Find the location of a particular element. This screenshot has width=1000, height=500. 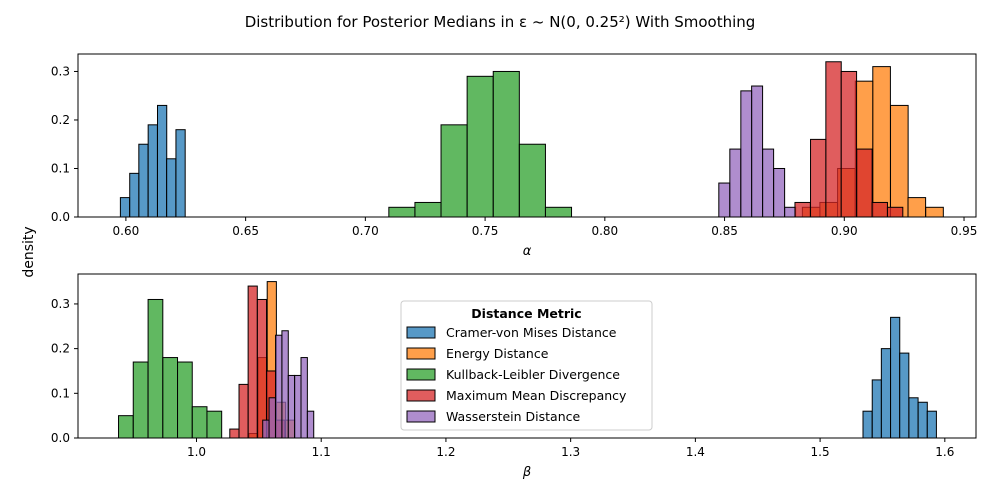

legend-entry-1: Energy Distance is located at coordinates (497, 353).